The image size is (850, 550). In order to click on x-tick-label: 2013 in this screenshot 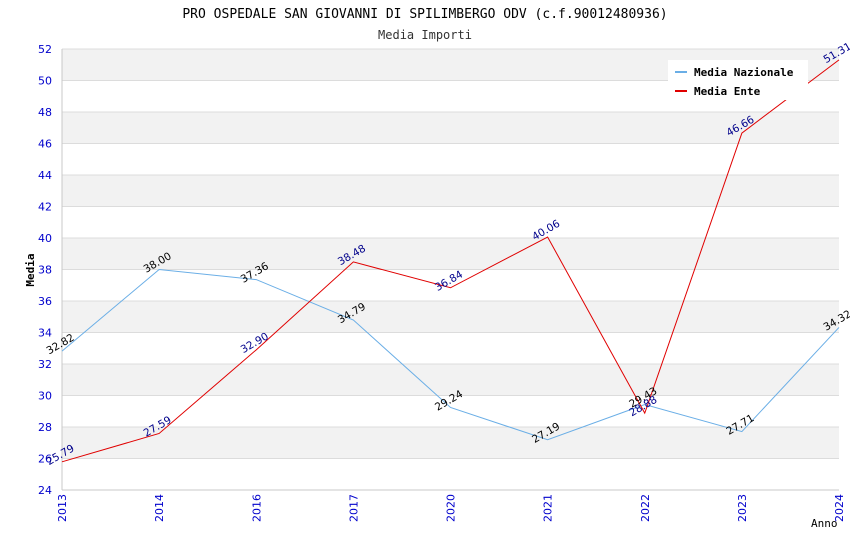, I will do `click(62, 508)`.